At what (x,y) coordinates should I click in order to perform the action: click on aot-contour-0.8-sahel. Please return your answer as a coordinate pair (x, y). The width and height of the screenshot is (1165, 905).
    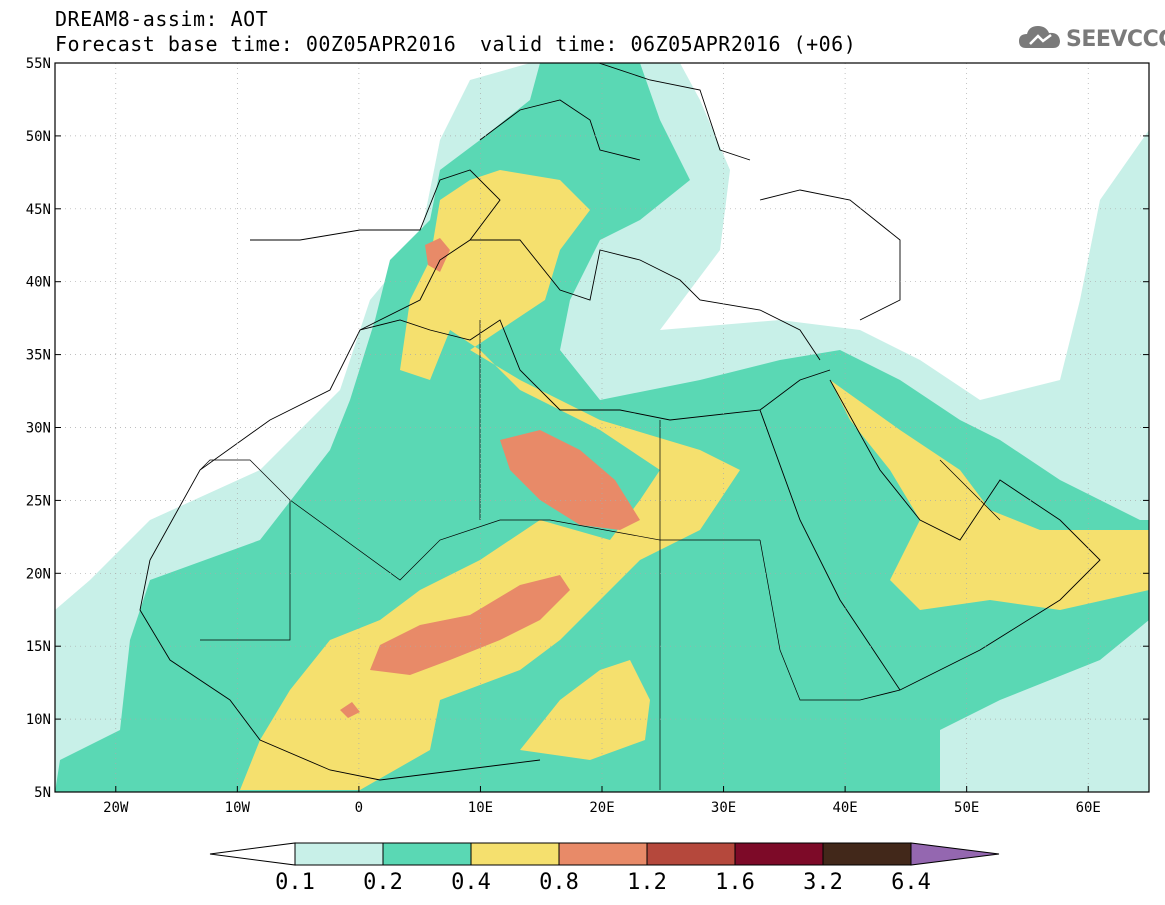
    Looking at the image, I should click on (470, 625).